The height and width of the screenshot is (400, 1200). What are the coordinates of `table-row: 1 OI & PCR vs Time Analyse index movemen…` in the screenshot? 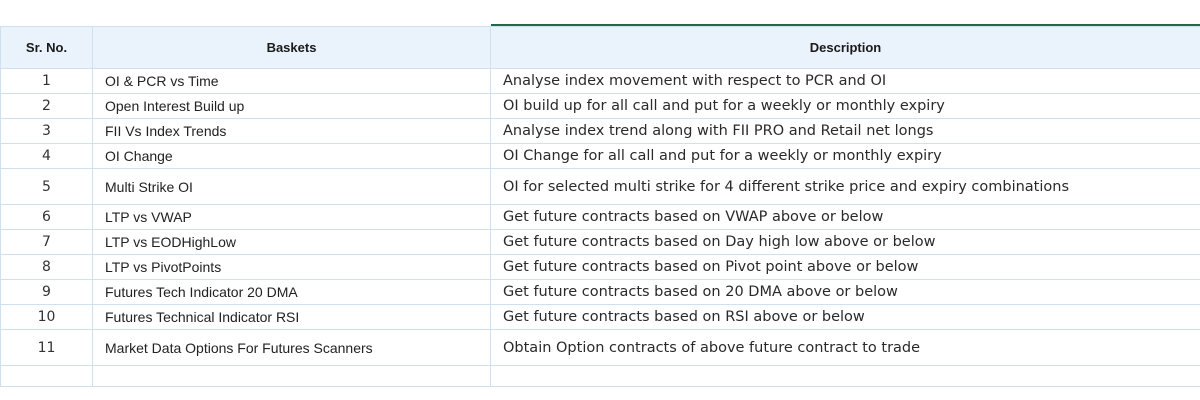 It's located at (600, 81).